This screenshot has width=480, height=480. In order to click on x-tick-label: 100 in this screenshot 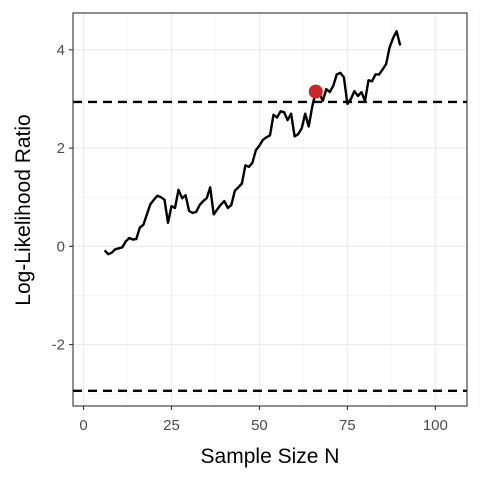, I will do `click(435, 425)`.